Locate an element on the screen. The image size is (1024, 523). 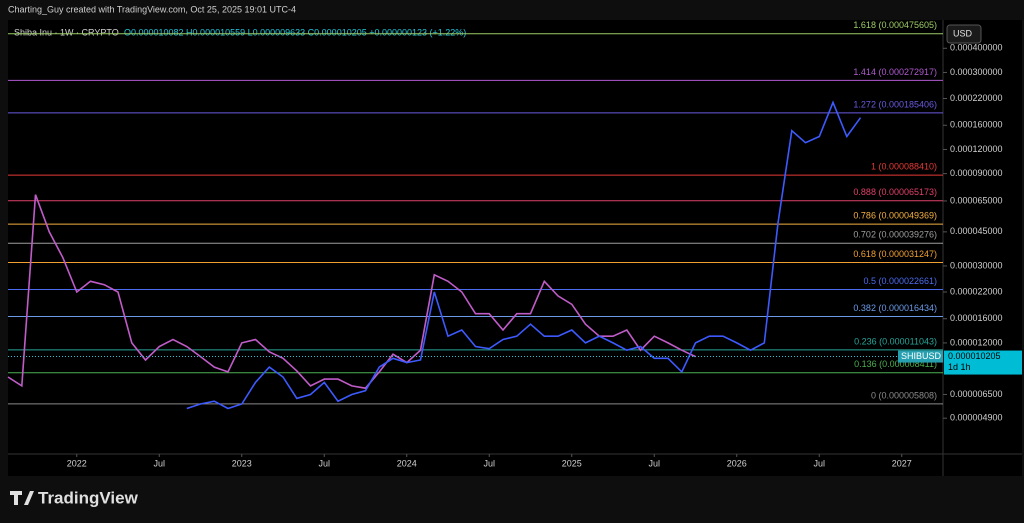
y-tick-label: 0.000045000 is located at coordinates (976, 231).